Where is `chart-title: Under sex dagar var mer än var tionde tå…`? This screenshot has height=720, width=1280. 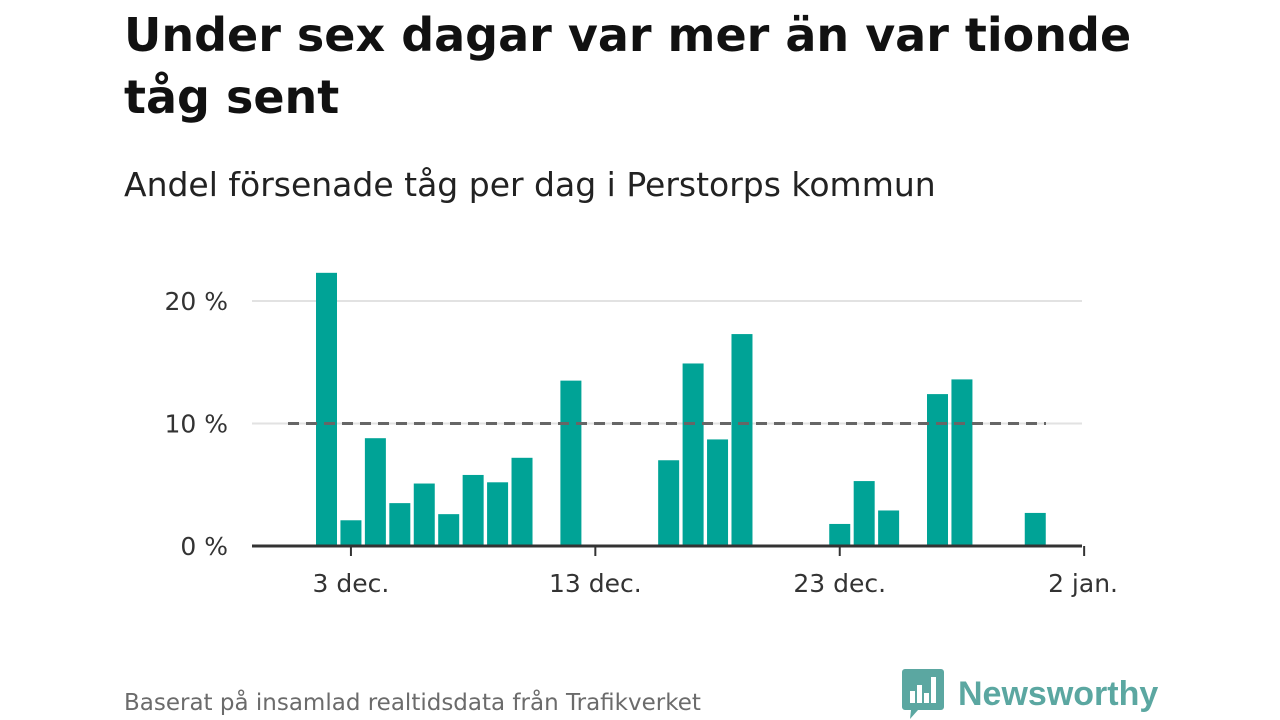 chart-title: Under sex dagar var mer än var tionde tå… is located at coordinates (628, 66).